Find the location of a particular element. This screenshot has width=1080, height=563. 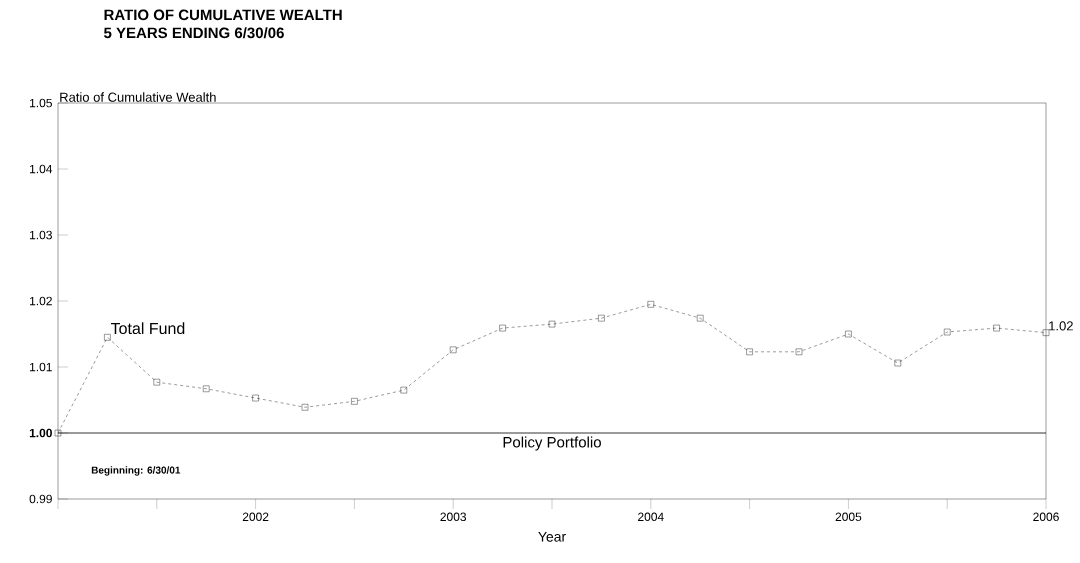

x-tick-label: 2003 is located at coordinates (453, 517).